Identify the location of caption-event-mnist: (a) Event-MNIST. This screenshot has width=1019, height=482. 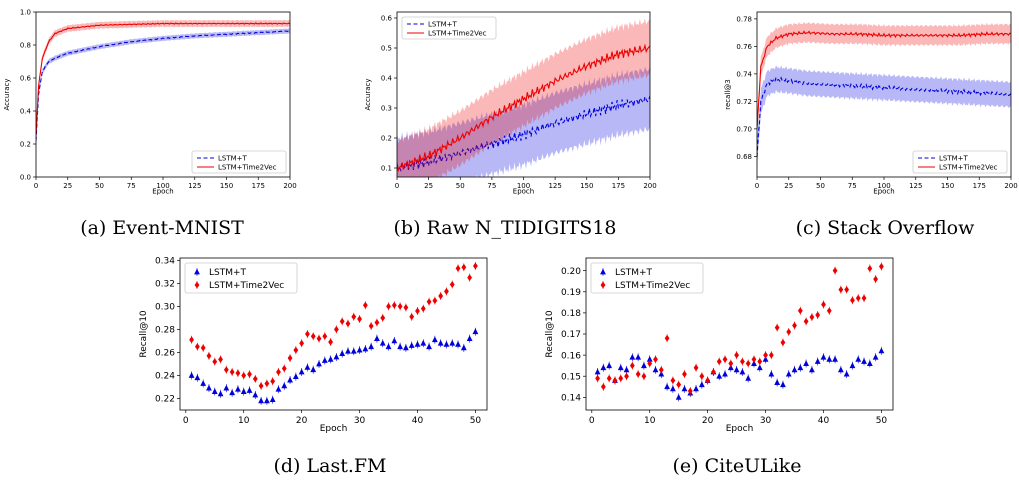
(162, 228).